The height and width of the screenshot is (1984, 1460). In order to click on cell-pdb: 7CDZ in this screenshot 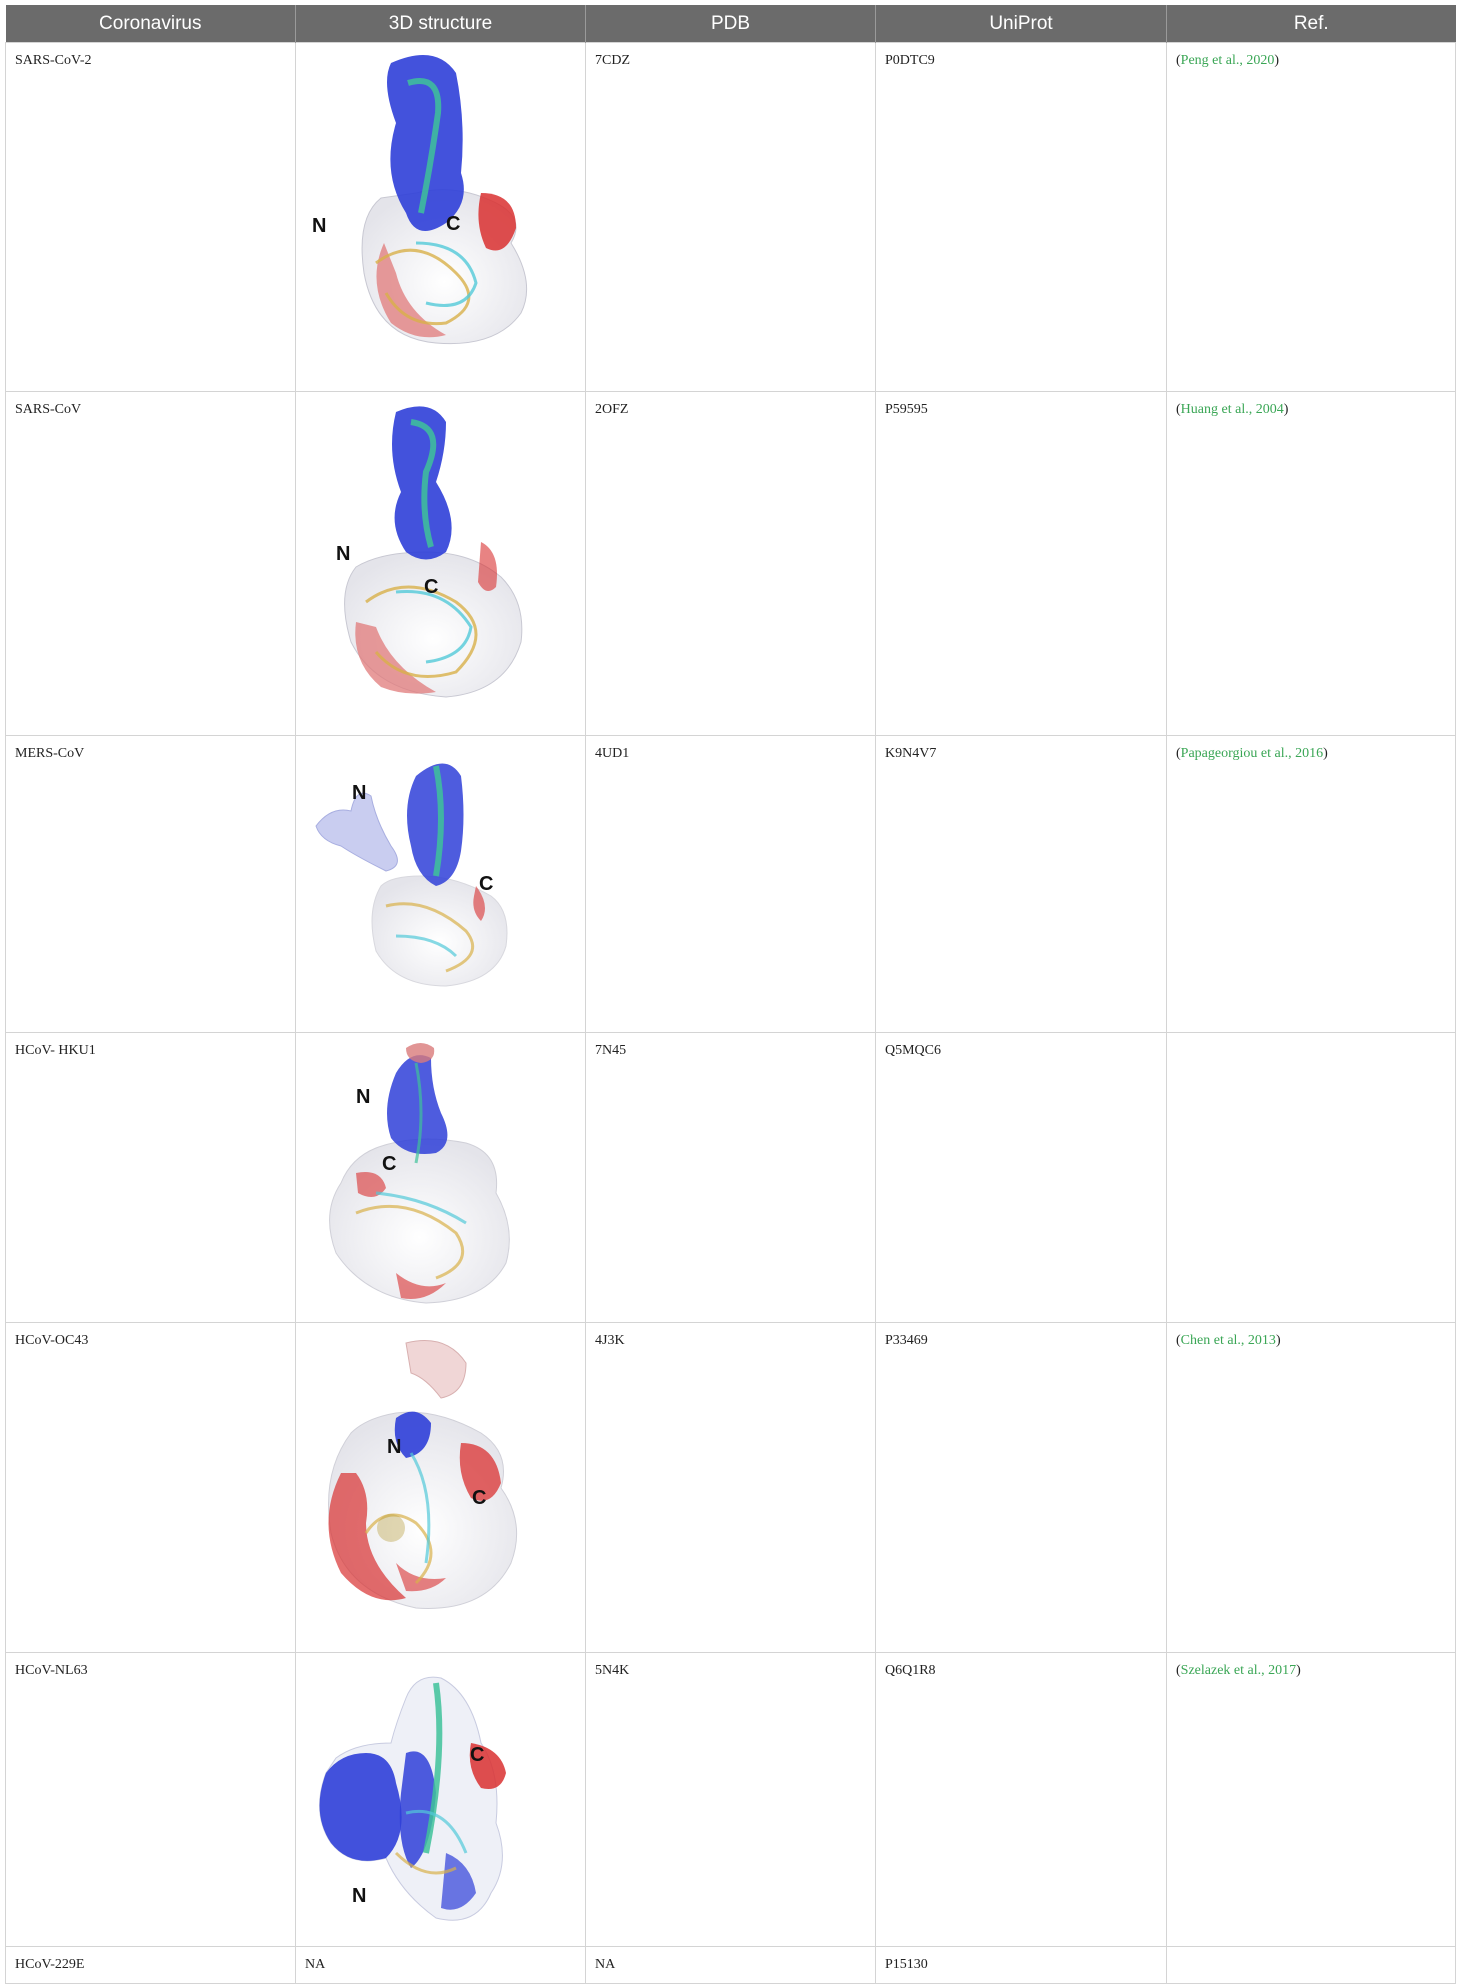, I will do `click(730, 217)`.